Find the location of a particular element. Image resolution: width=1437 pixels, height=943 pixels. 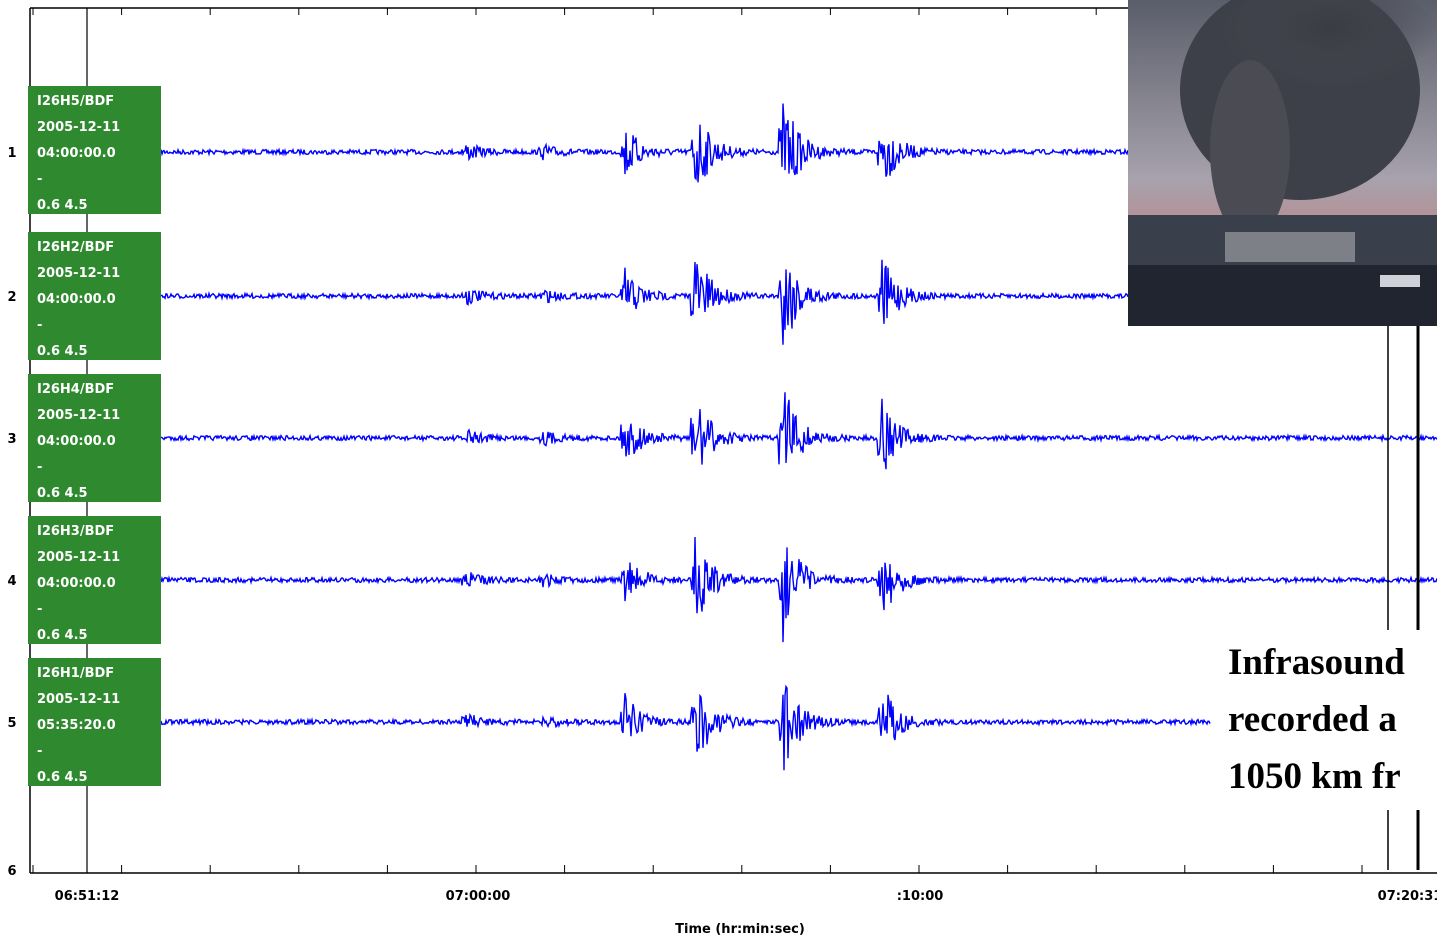

station-station: I26H4/BDF is located at coordinates (75, 389).